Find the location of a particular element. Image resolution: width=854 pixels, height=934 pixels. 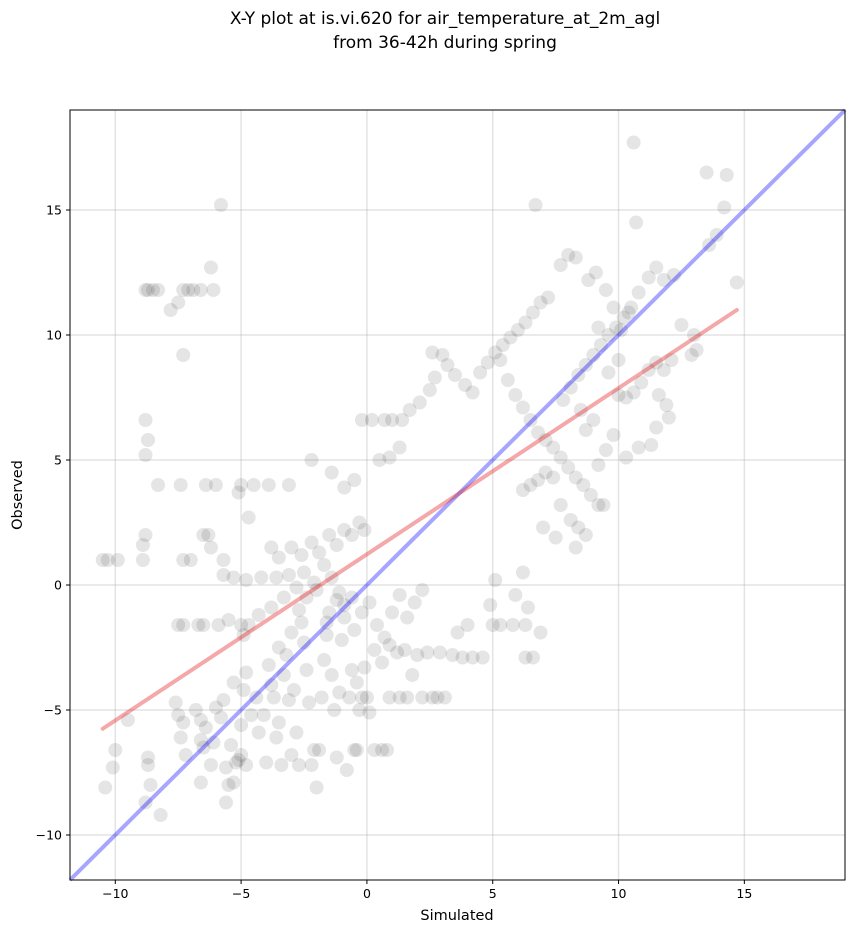

x-tick-label: −10 is located at coordinates (115, 893).